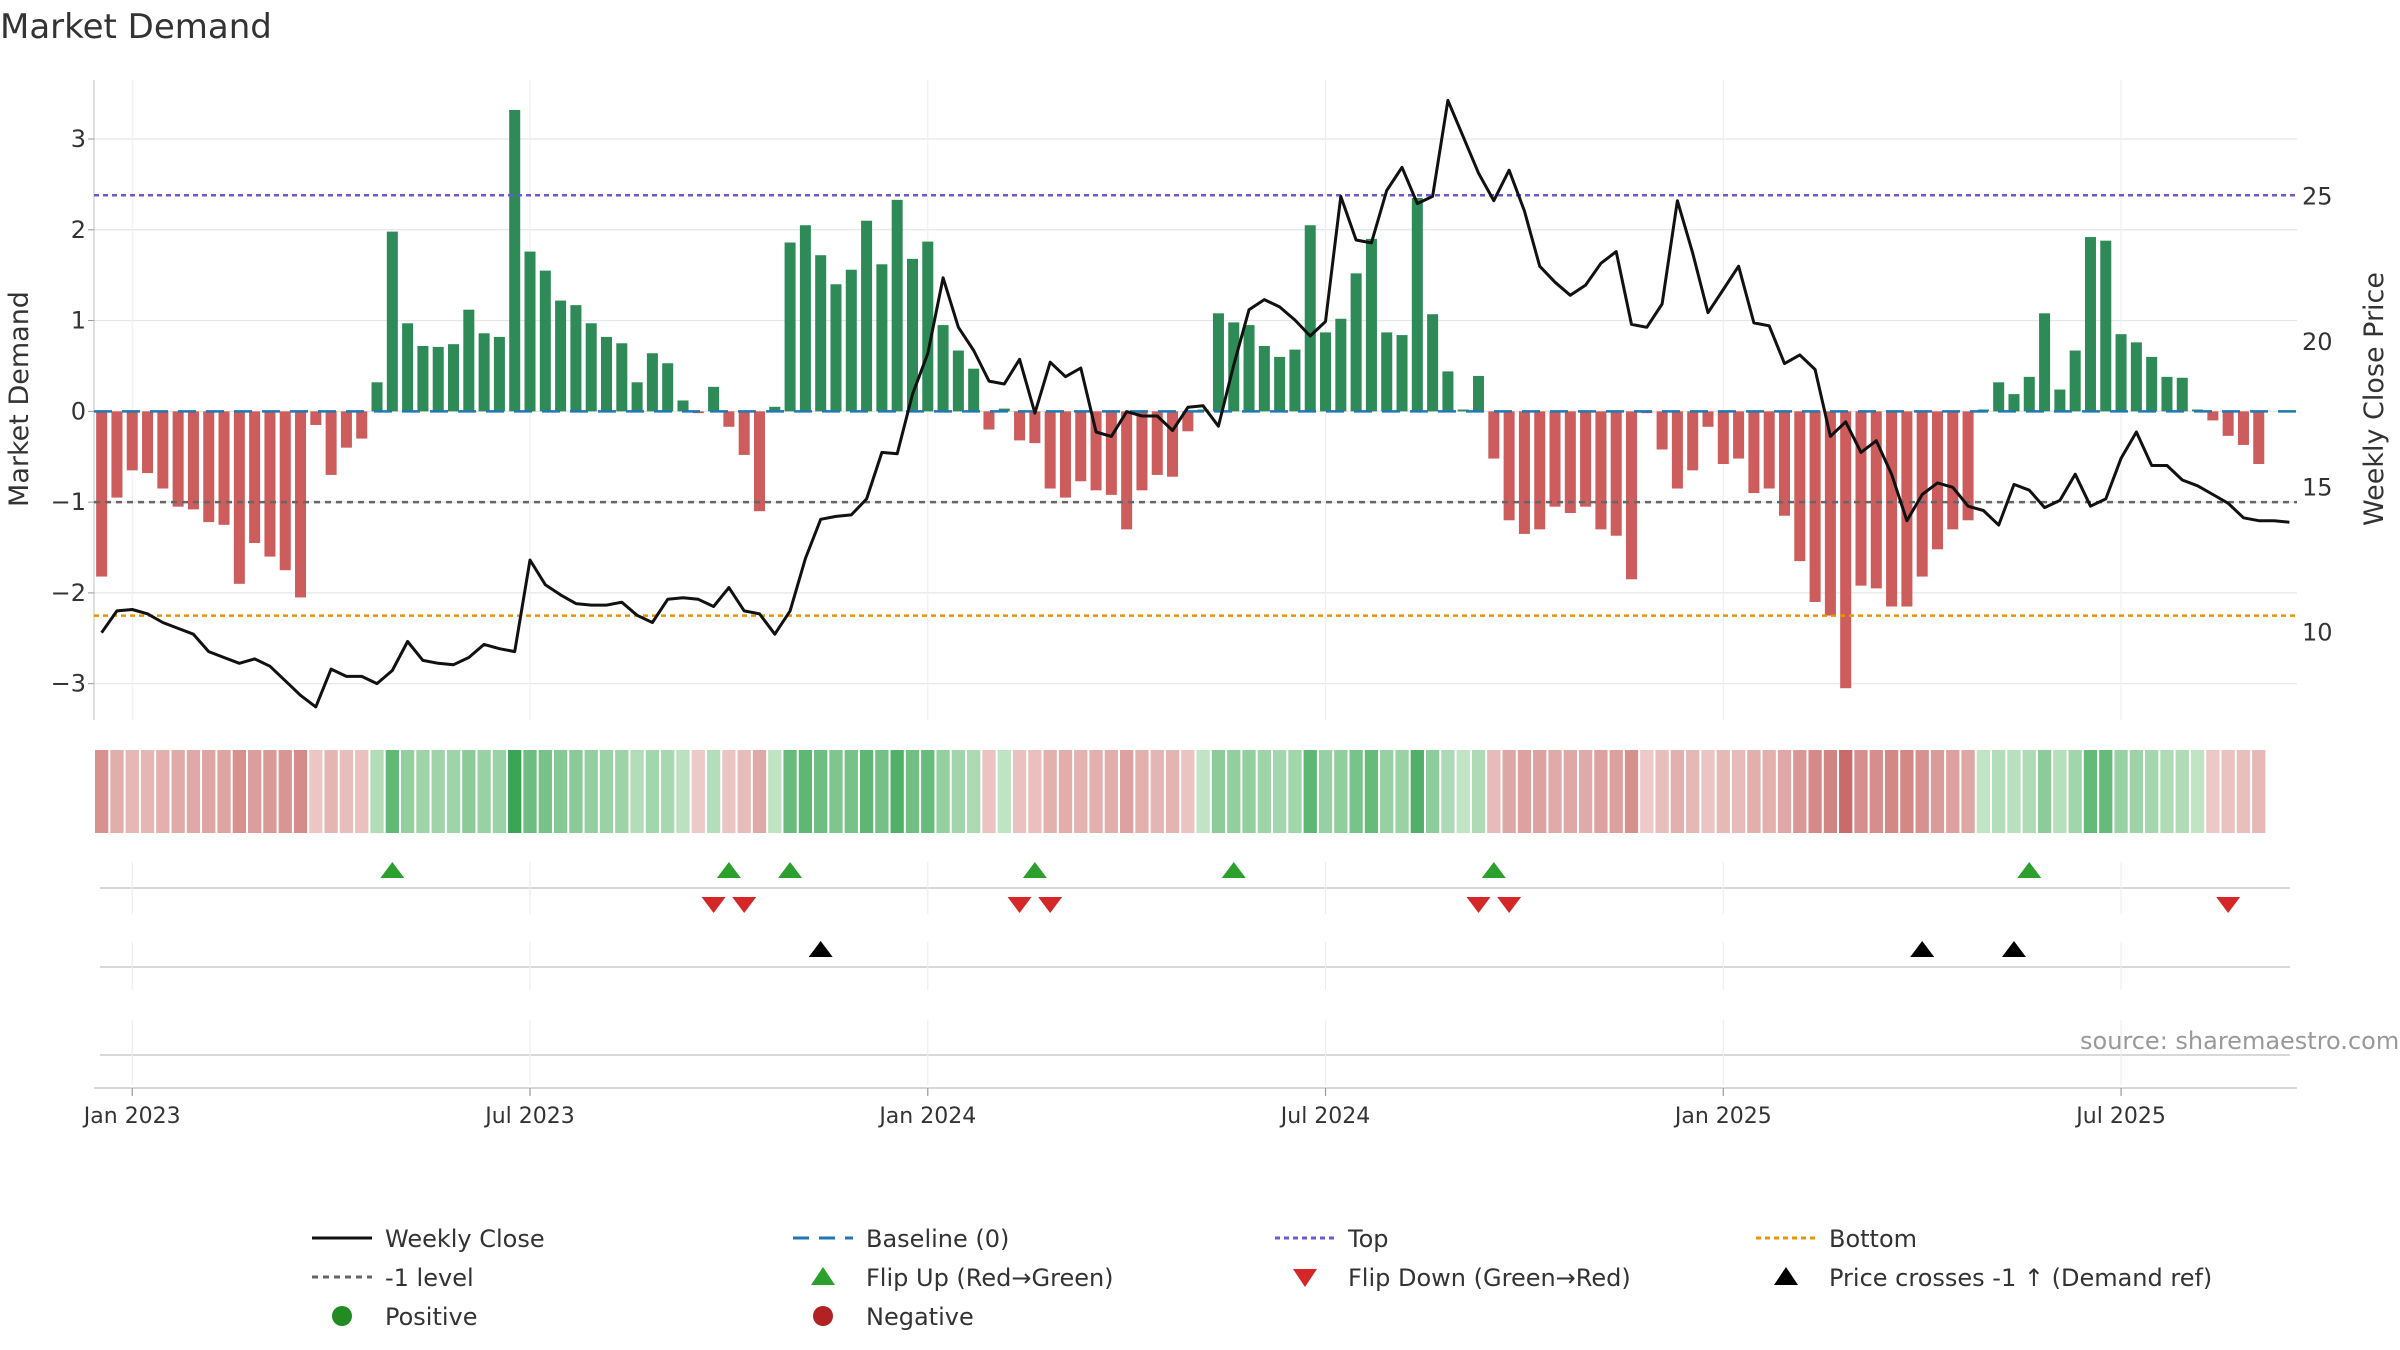 The height and width of the screenshot is (1350, 2400). I want to click on legend-item-positive: Positive, so click(405, 1317).